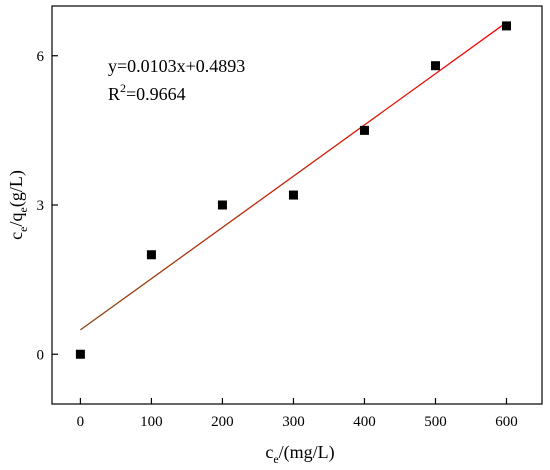 This screenshot has height=470, width=550. What do you see at coordinates (41, 206) in the screenshot?
I see `y-tick-label: 3` at bounding box center [41, 206].